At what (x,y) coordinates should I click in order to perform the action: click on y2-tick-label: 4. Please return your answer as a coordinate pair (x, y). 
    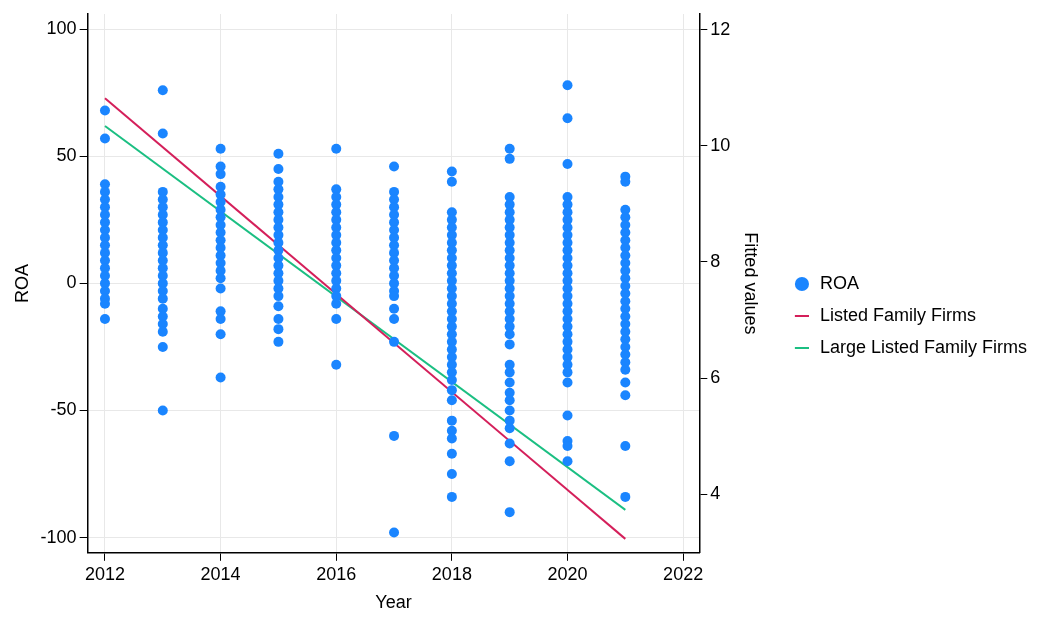
    Looking at the image, I should click on (715, 493).